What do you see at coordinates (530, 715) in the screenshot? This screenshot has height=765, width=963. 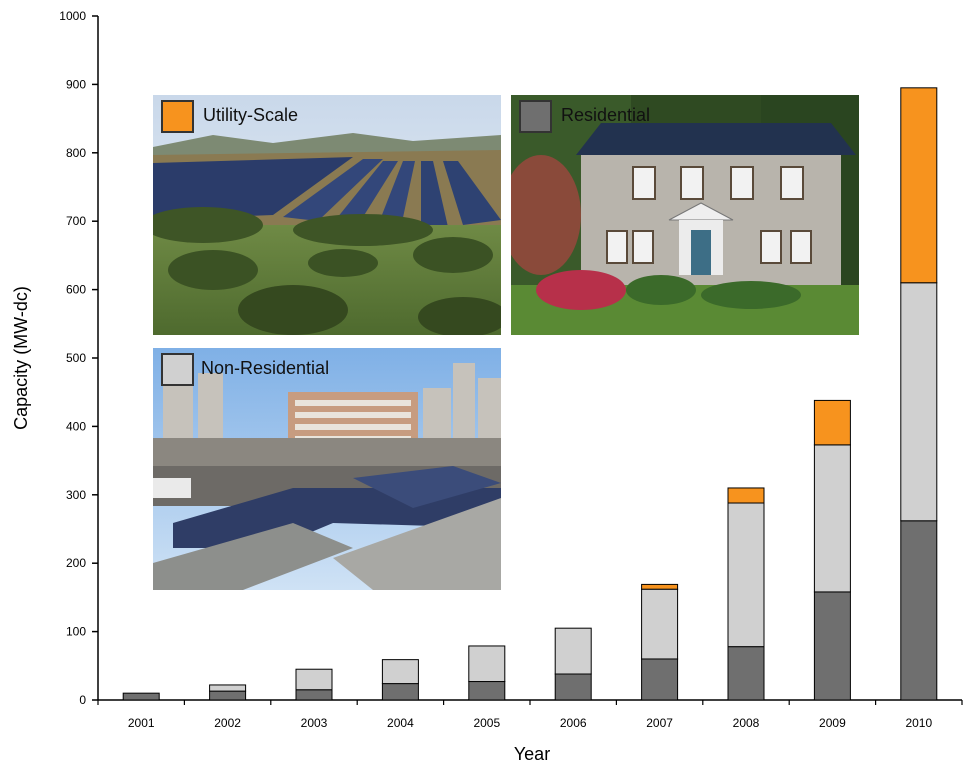 I see `x-tick-group: 2001 2002 2003 2004 2005 2006 2007 2008 2009 2010` at bounding box center [530, 715].